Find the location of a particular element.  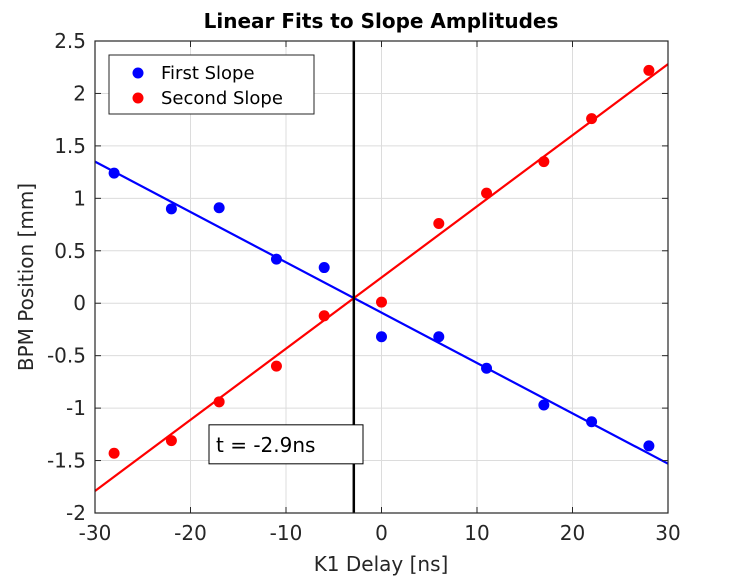

y-tick-label: 2.5 is located at coordinates (70, 41).